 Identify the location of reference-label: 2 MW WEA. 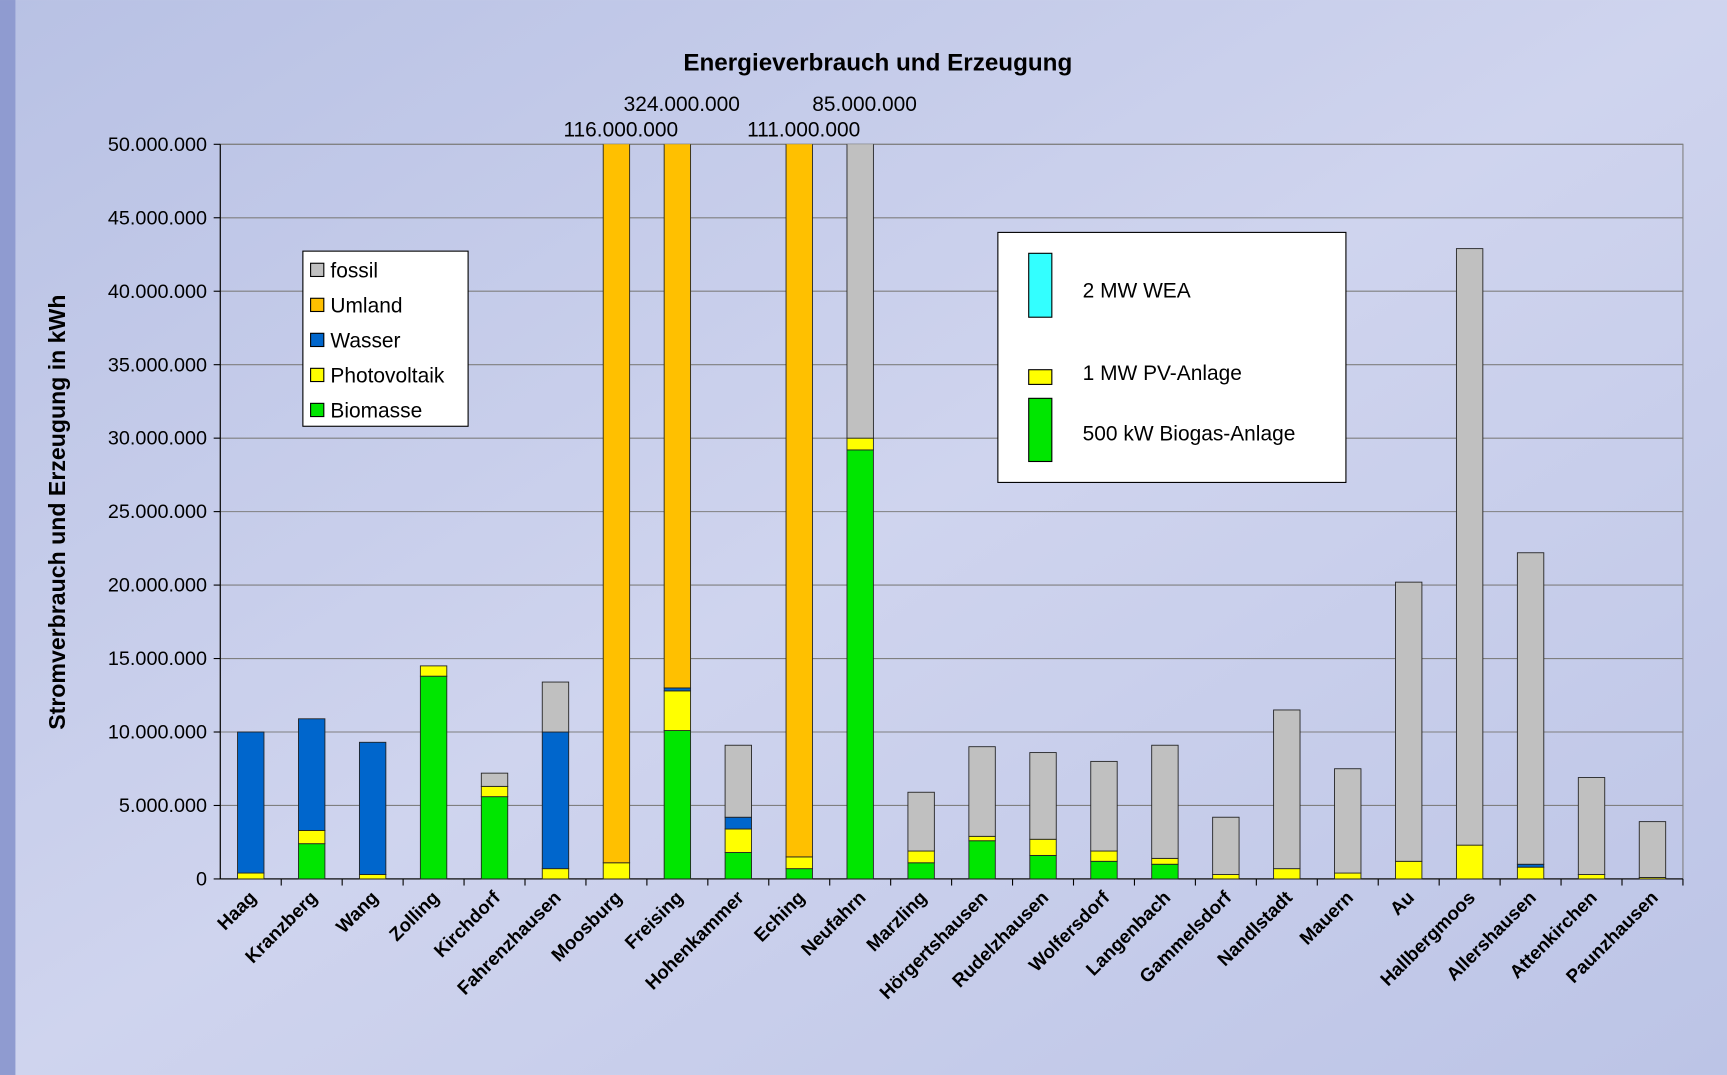
(1137, 290).